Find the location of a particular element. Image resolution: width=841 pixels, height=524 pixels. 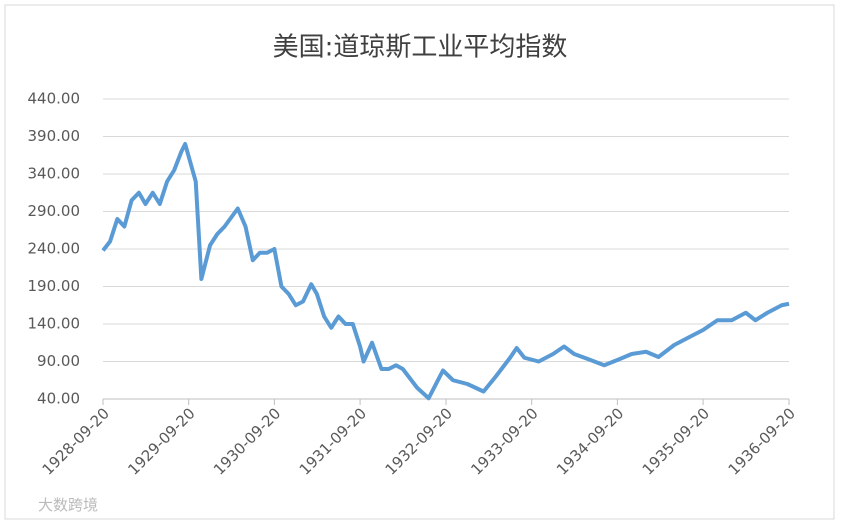

y-tick-label: 340.00 is located at coordinates (54, 174).